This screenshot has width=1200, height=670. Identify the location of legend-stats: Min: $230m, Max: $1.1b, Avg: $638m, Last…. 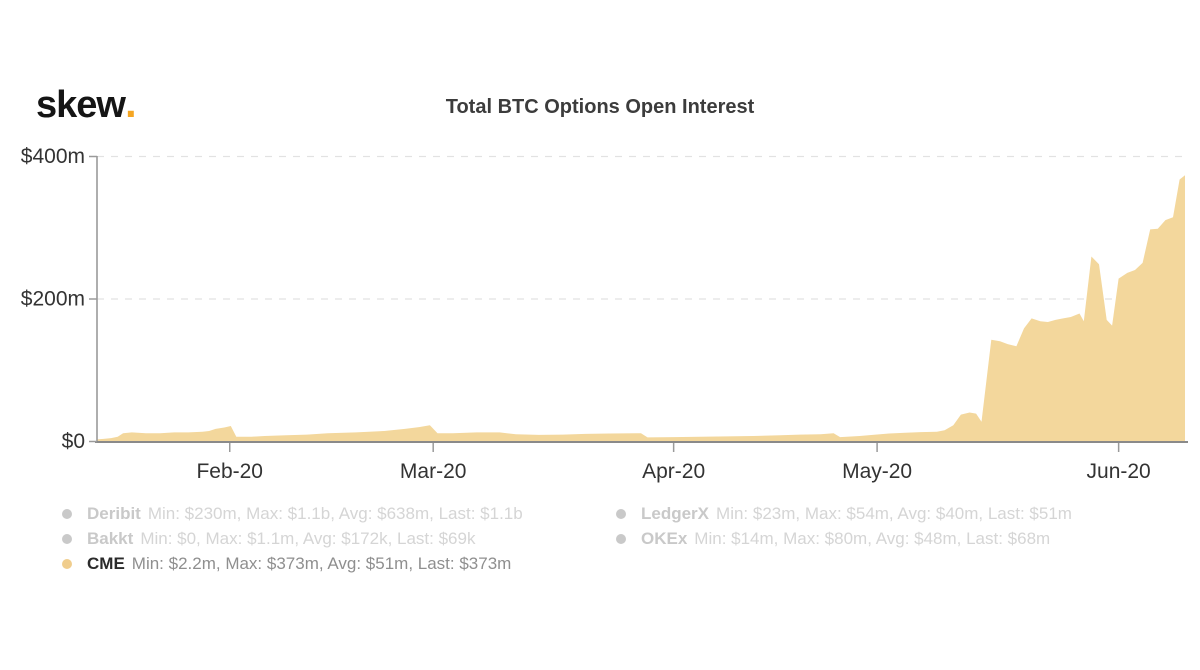
(335, 513).